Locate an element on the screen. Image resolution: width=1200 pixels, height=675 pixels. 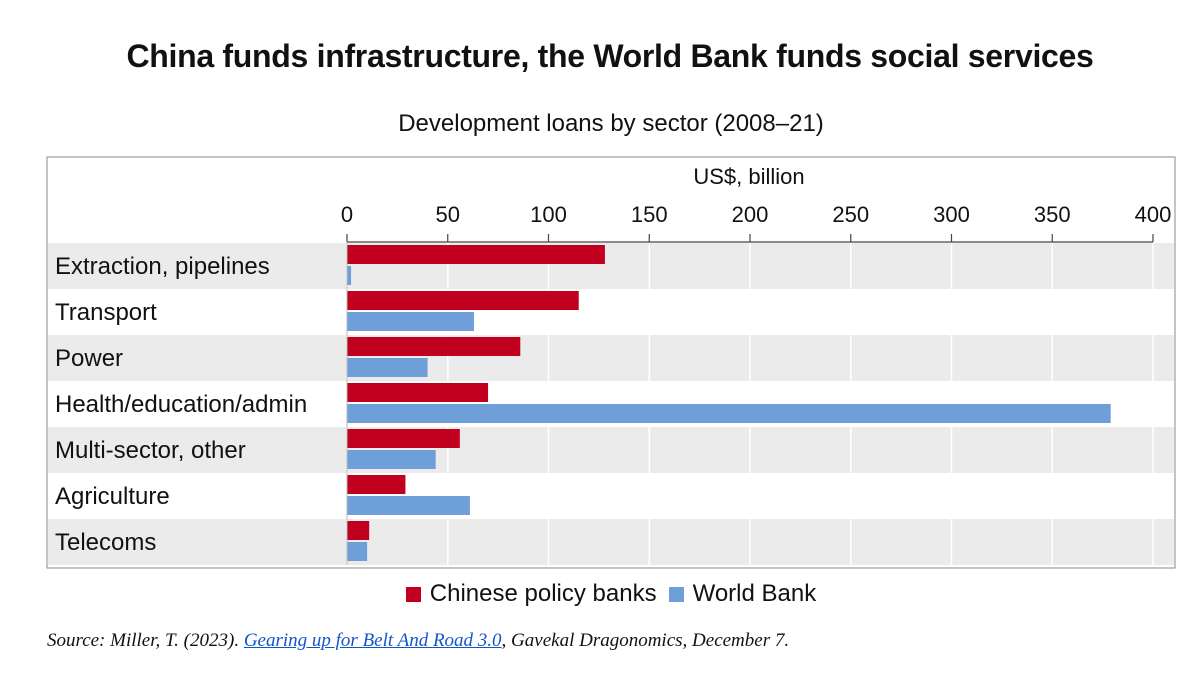
x-tick-label-250: 250 is located at coordinates (850, 214).